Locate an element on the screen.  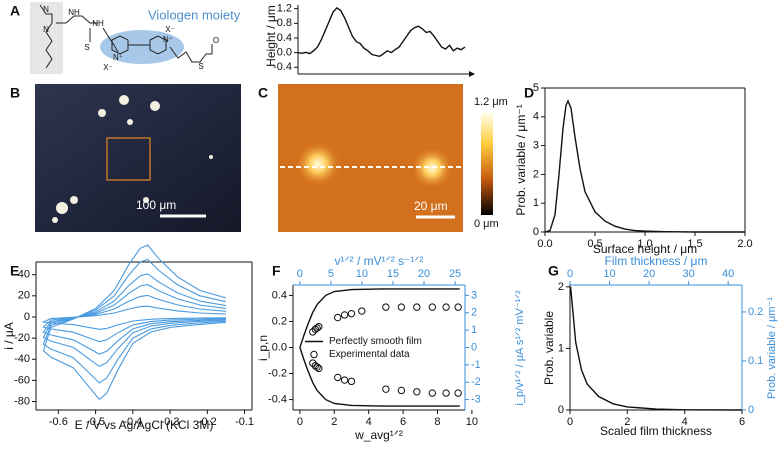
y-tick-label: 1.2 is located at coordinates (284, 9).